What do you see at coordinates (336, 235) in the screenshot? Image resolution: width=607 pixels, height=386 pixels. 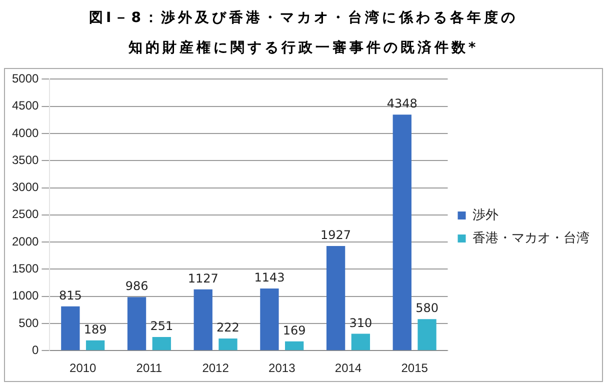 I see `data-label: 1927` at bounding box center [336, 235].